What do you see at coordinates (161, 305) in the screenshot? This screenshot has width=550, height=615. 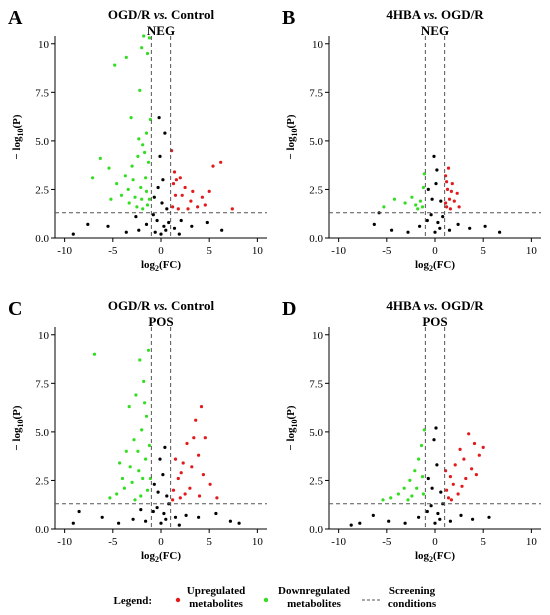 I see `title-vs: vs.` at bounding box center [161, 305].